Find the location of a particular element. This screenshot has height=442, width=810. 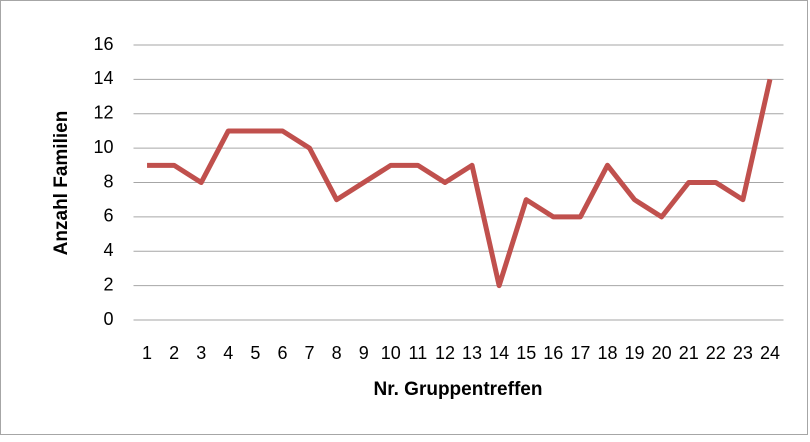

y-tick-label: 16 is located at coordinates (103, 44).